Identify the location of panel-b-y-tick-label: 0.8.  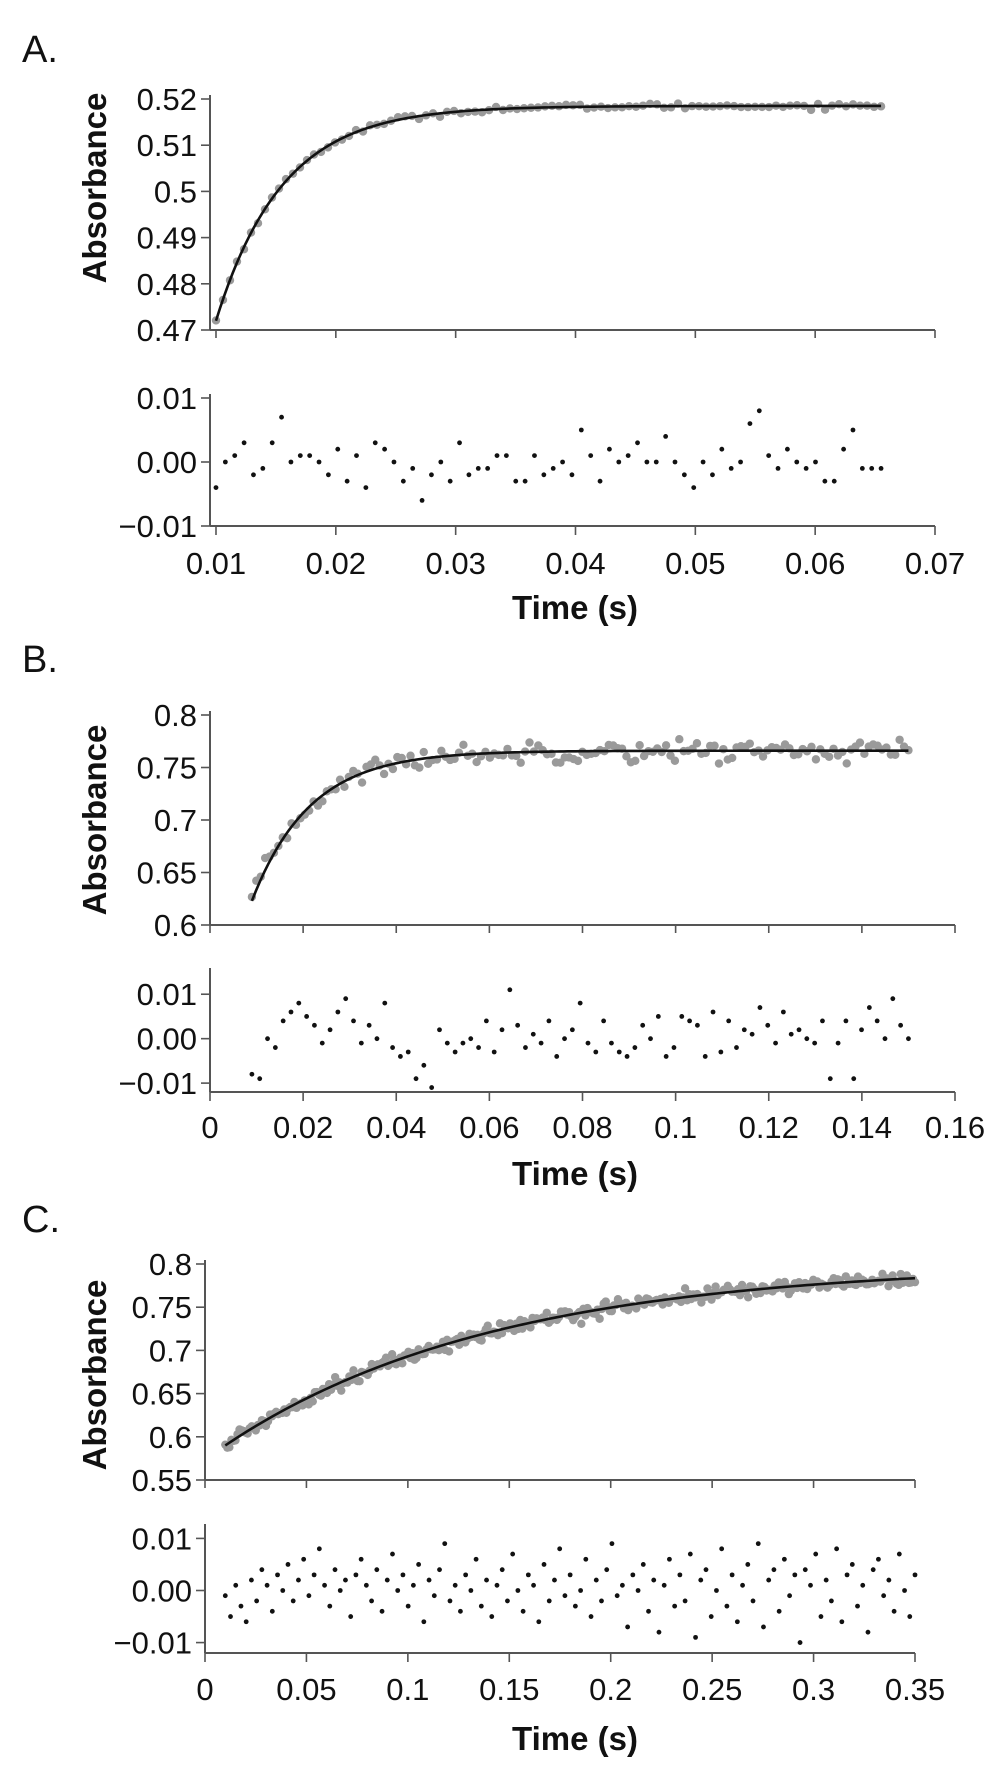
(175, 715).